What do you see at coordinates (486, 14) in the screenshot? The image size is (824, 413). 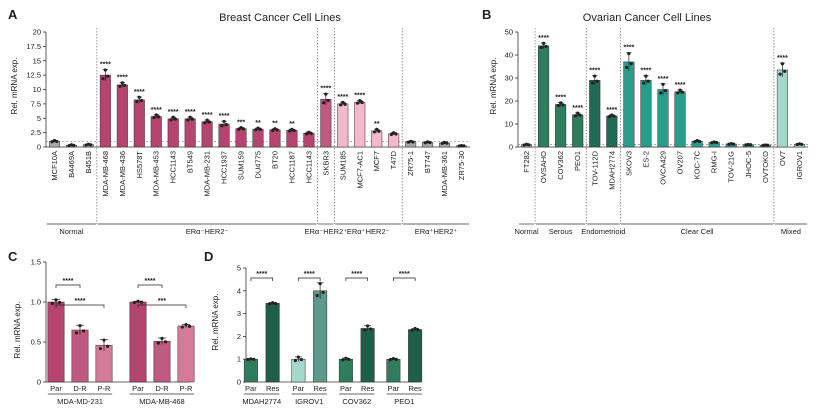 I see `panel-letter-b: B` at bounding box center [486, 14].